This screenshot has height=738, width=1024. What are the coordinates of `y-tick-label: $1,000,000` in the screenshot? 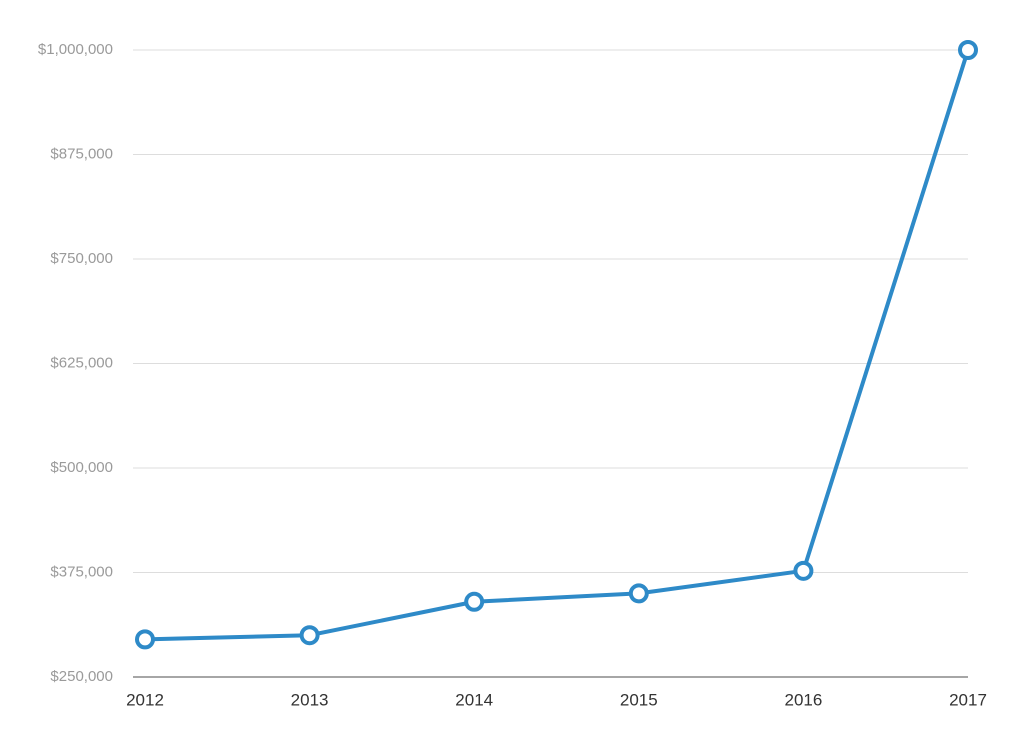 It's located at (75, 49).